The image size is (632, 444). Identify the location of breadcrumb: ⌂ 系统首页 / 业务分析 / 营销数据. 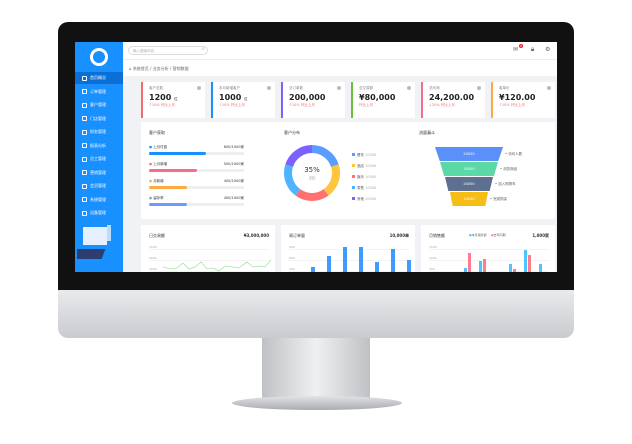
(340, 67).